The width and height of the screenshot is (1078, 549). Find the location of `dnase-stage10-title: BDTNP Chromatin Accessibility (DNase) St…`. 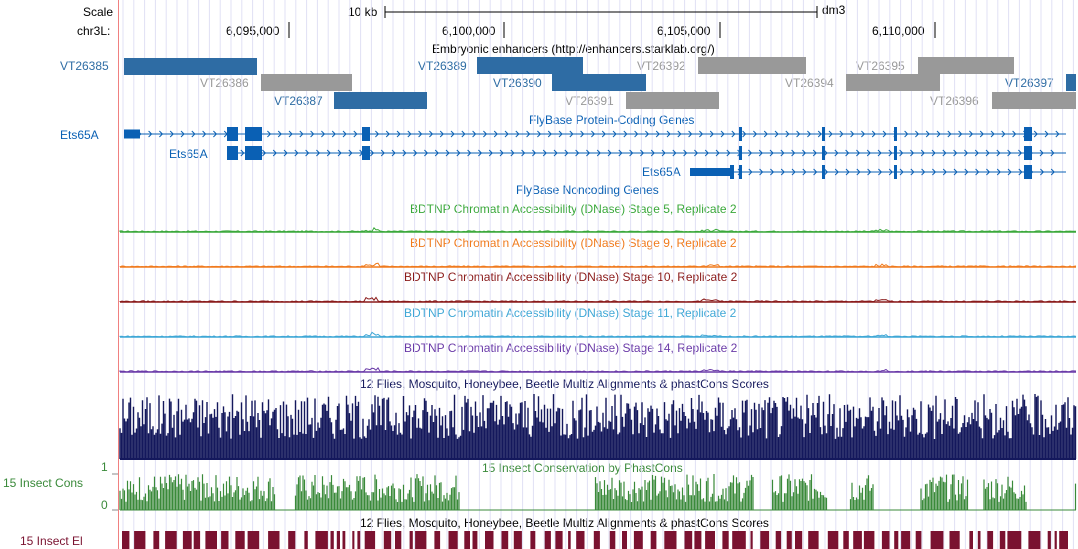

dnase-stage10-title: BDTNP Chromatin Accessibility (DNase) St… is located at coordinates (571, 277).